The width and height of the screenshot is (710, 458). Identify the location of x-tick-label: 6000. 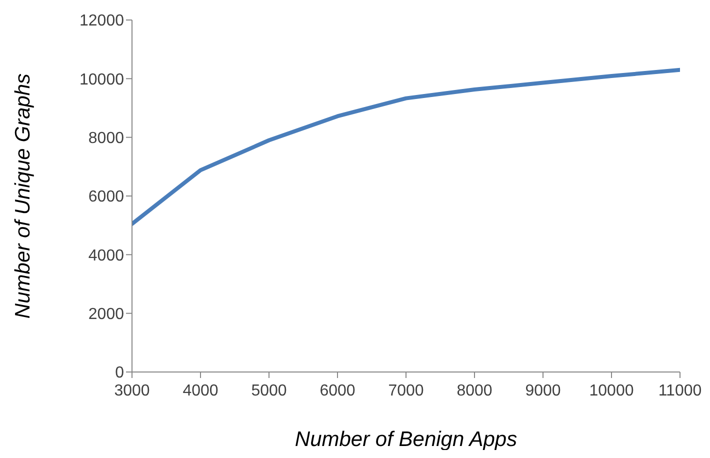
(338, 391).